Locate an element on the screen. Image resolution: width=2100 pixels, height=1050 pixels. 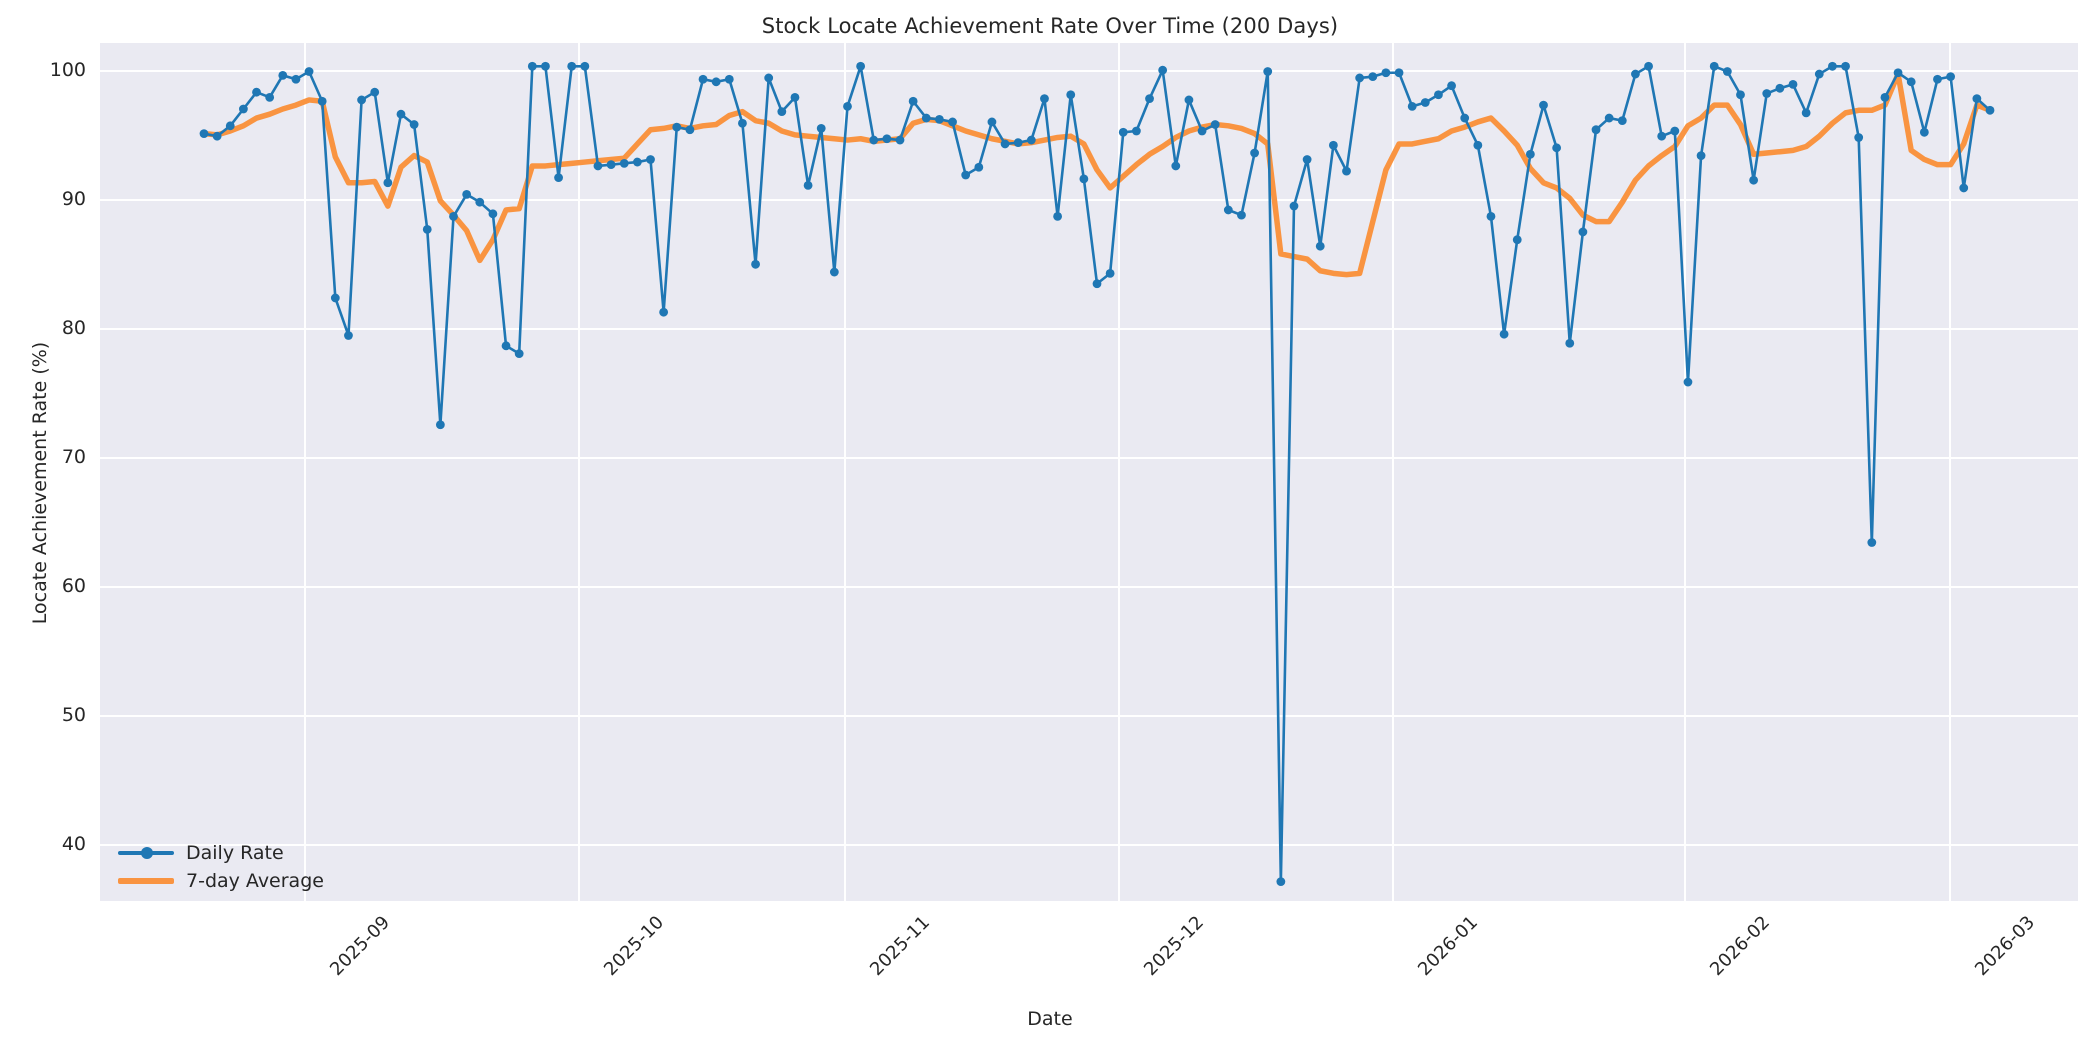
xtick-label-2025-09: 2025-09 is located at coordinates (360, 946).